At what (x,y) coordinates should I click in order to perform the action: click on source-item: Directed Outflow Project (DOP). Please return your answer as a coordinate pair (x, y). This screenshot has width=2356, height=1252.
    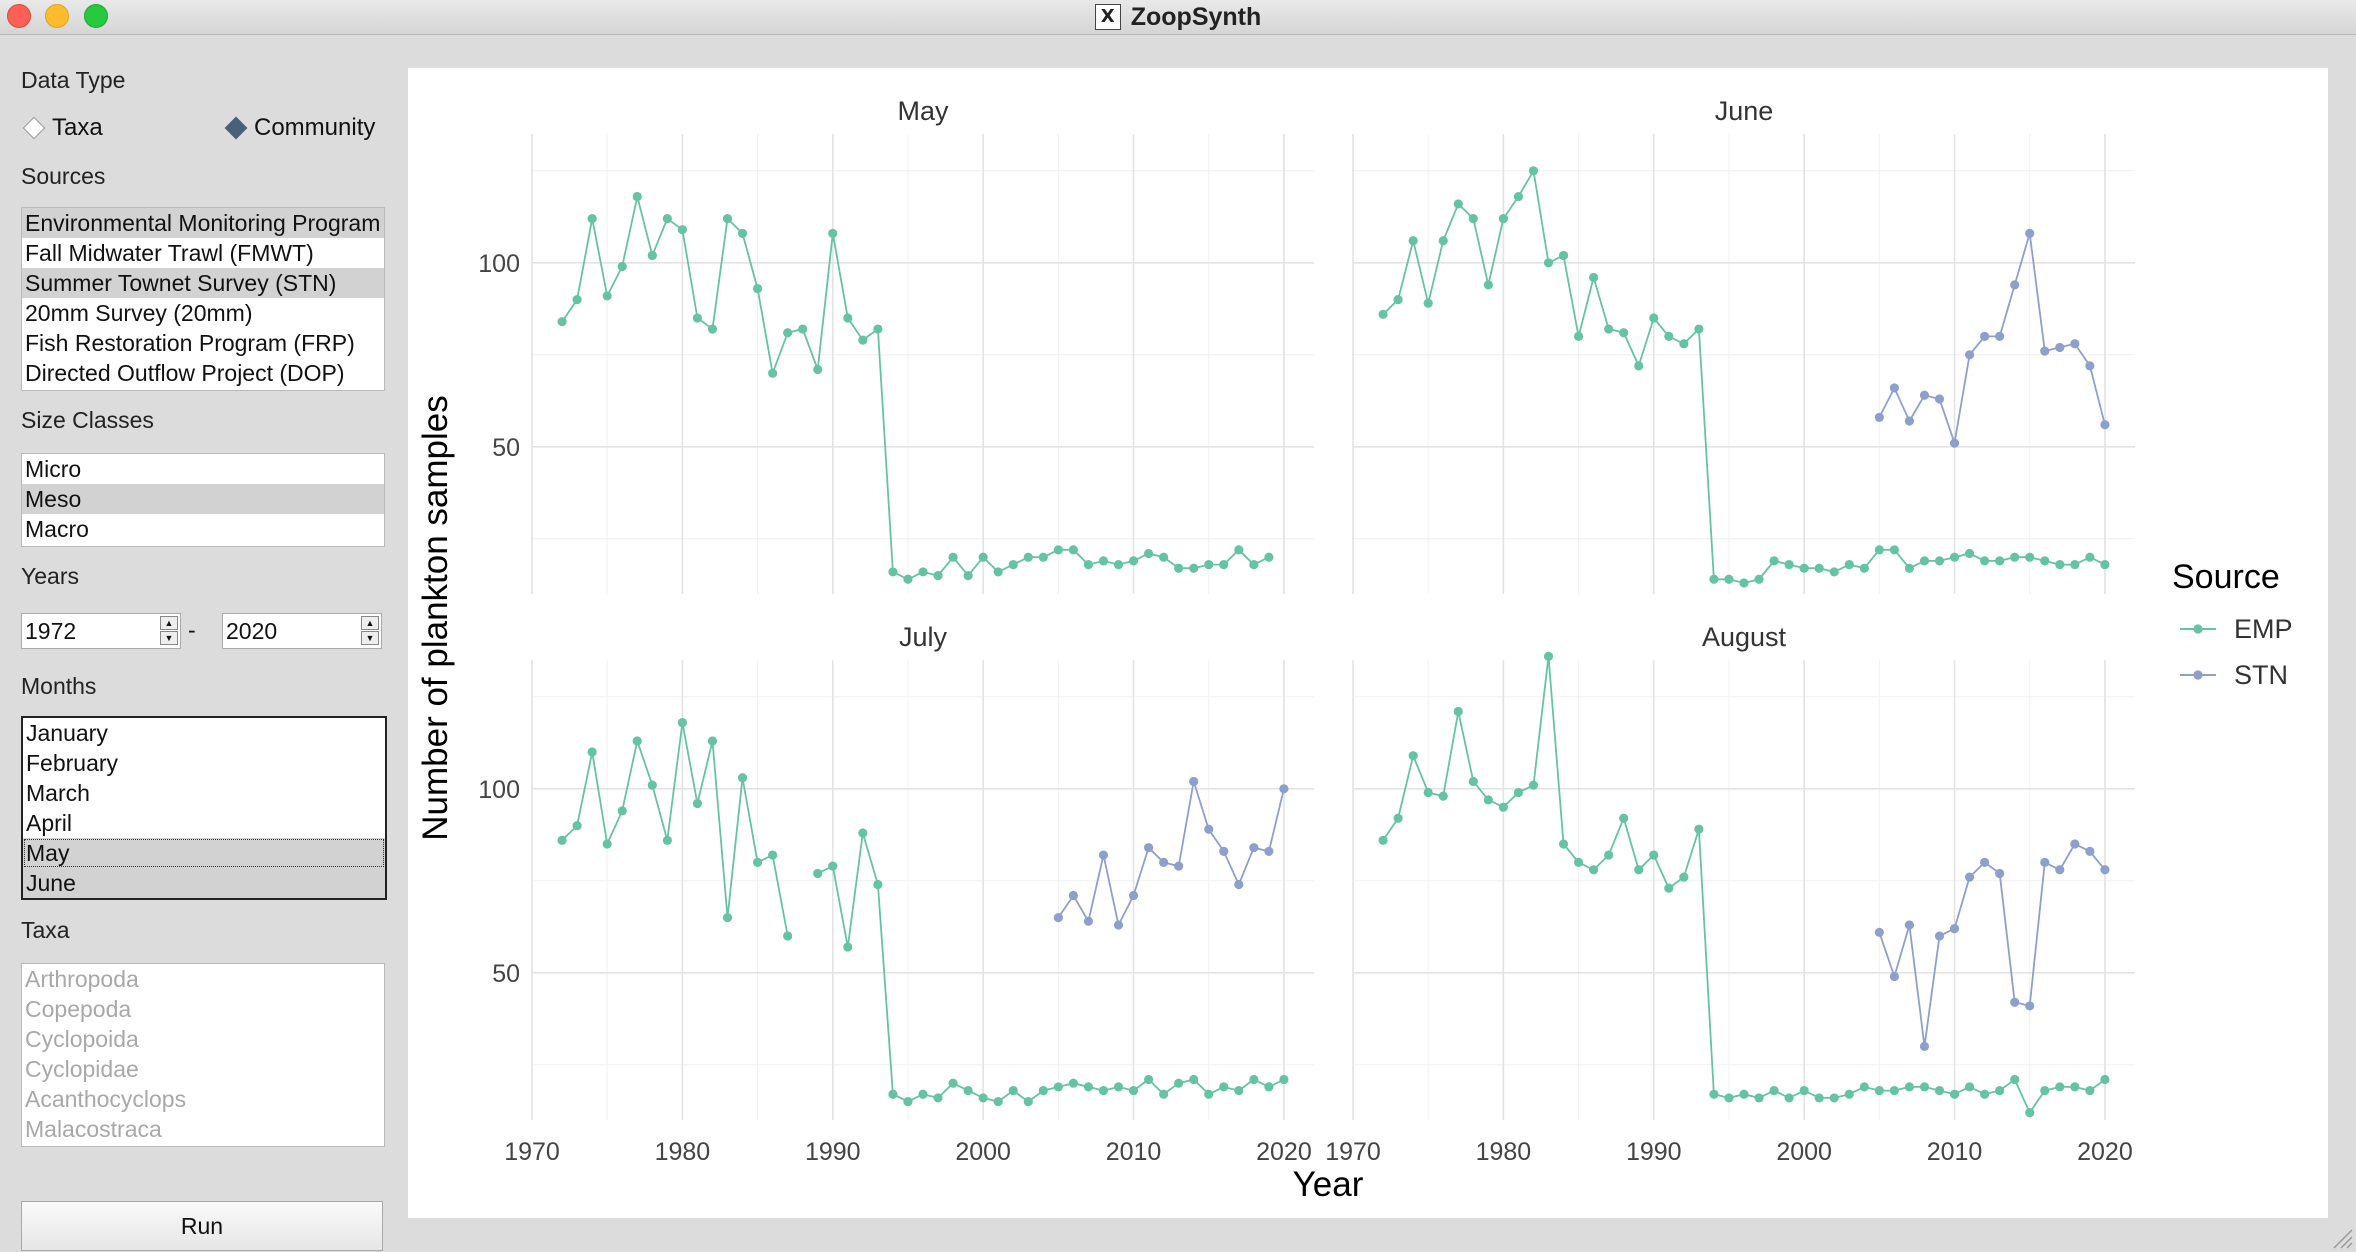
    Looking at the image, I should click on (185, 373).